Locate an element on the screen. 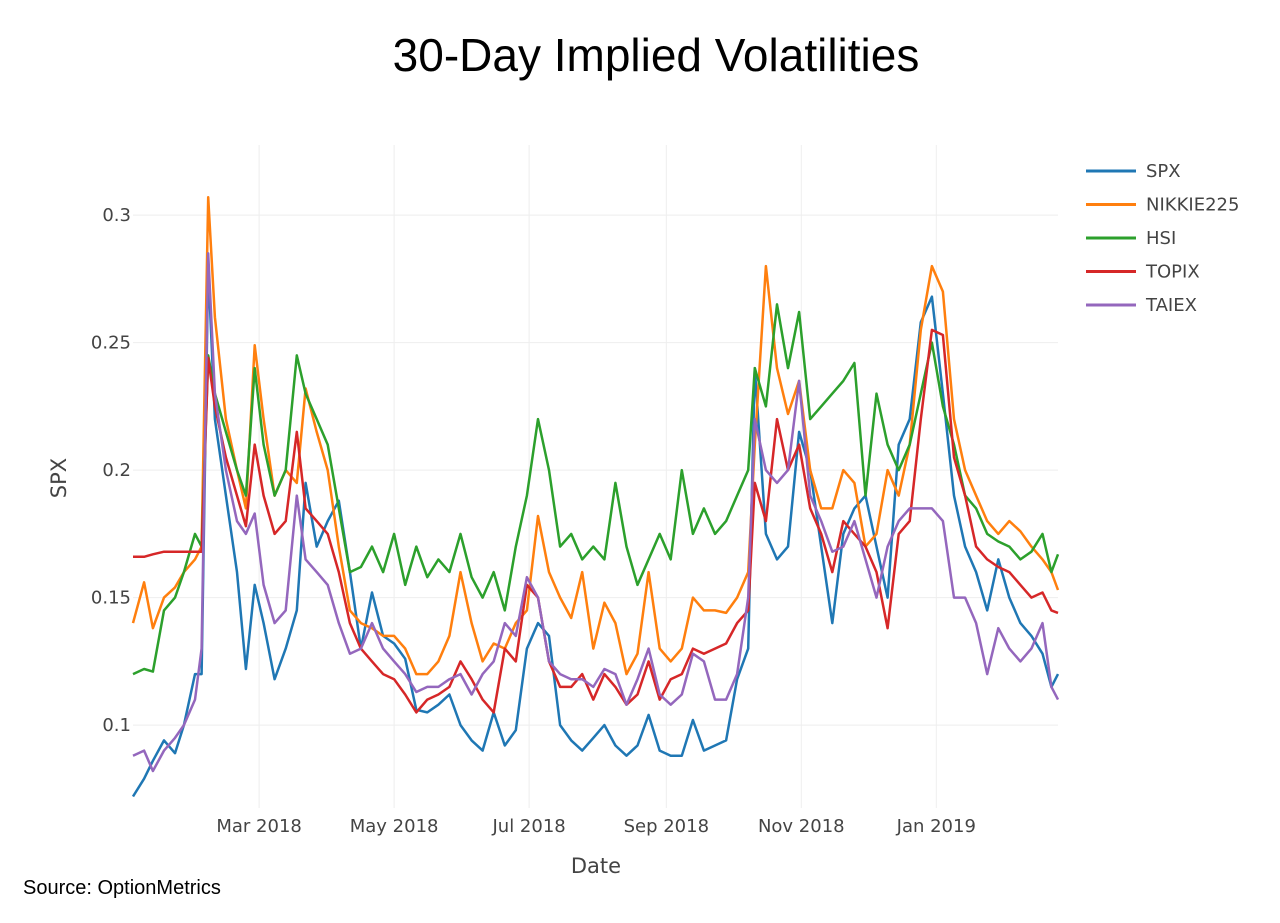 This screenshot has width=1280, height=923. chart-title: 30-Day Implied Volatilities is located at coordinates (656, 55).